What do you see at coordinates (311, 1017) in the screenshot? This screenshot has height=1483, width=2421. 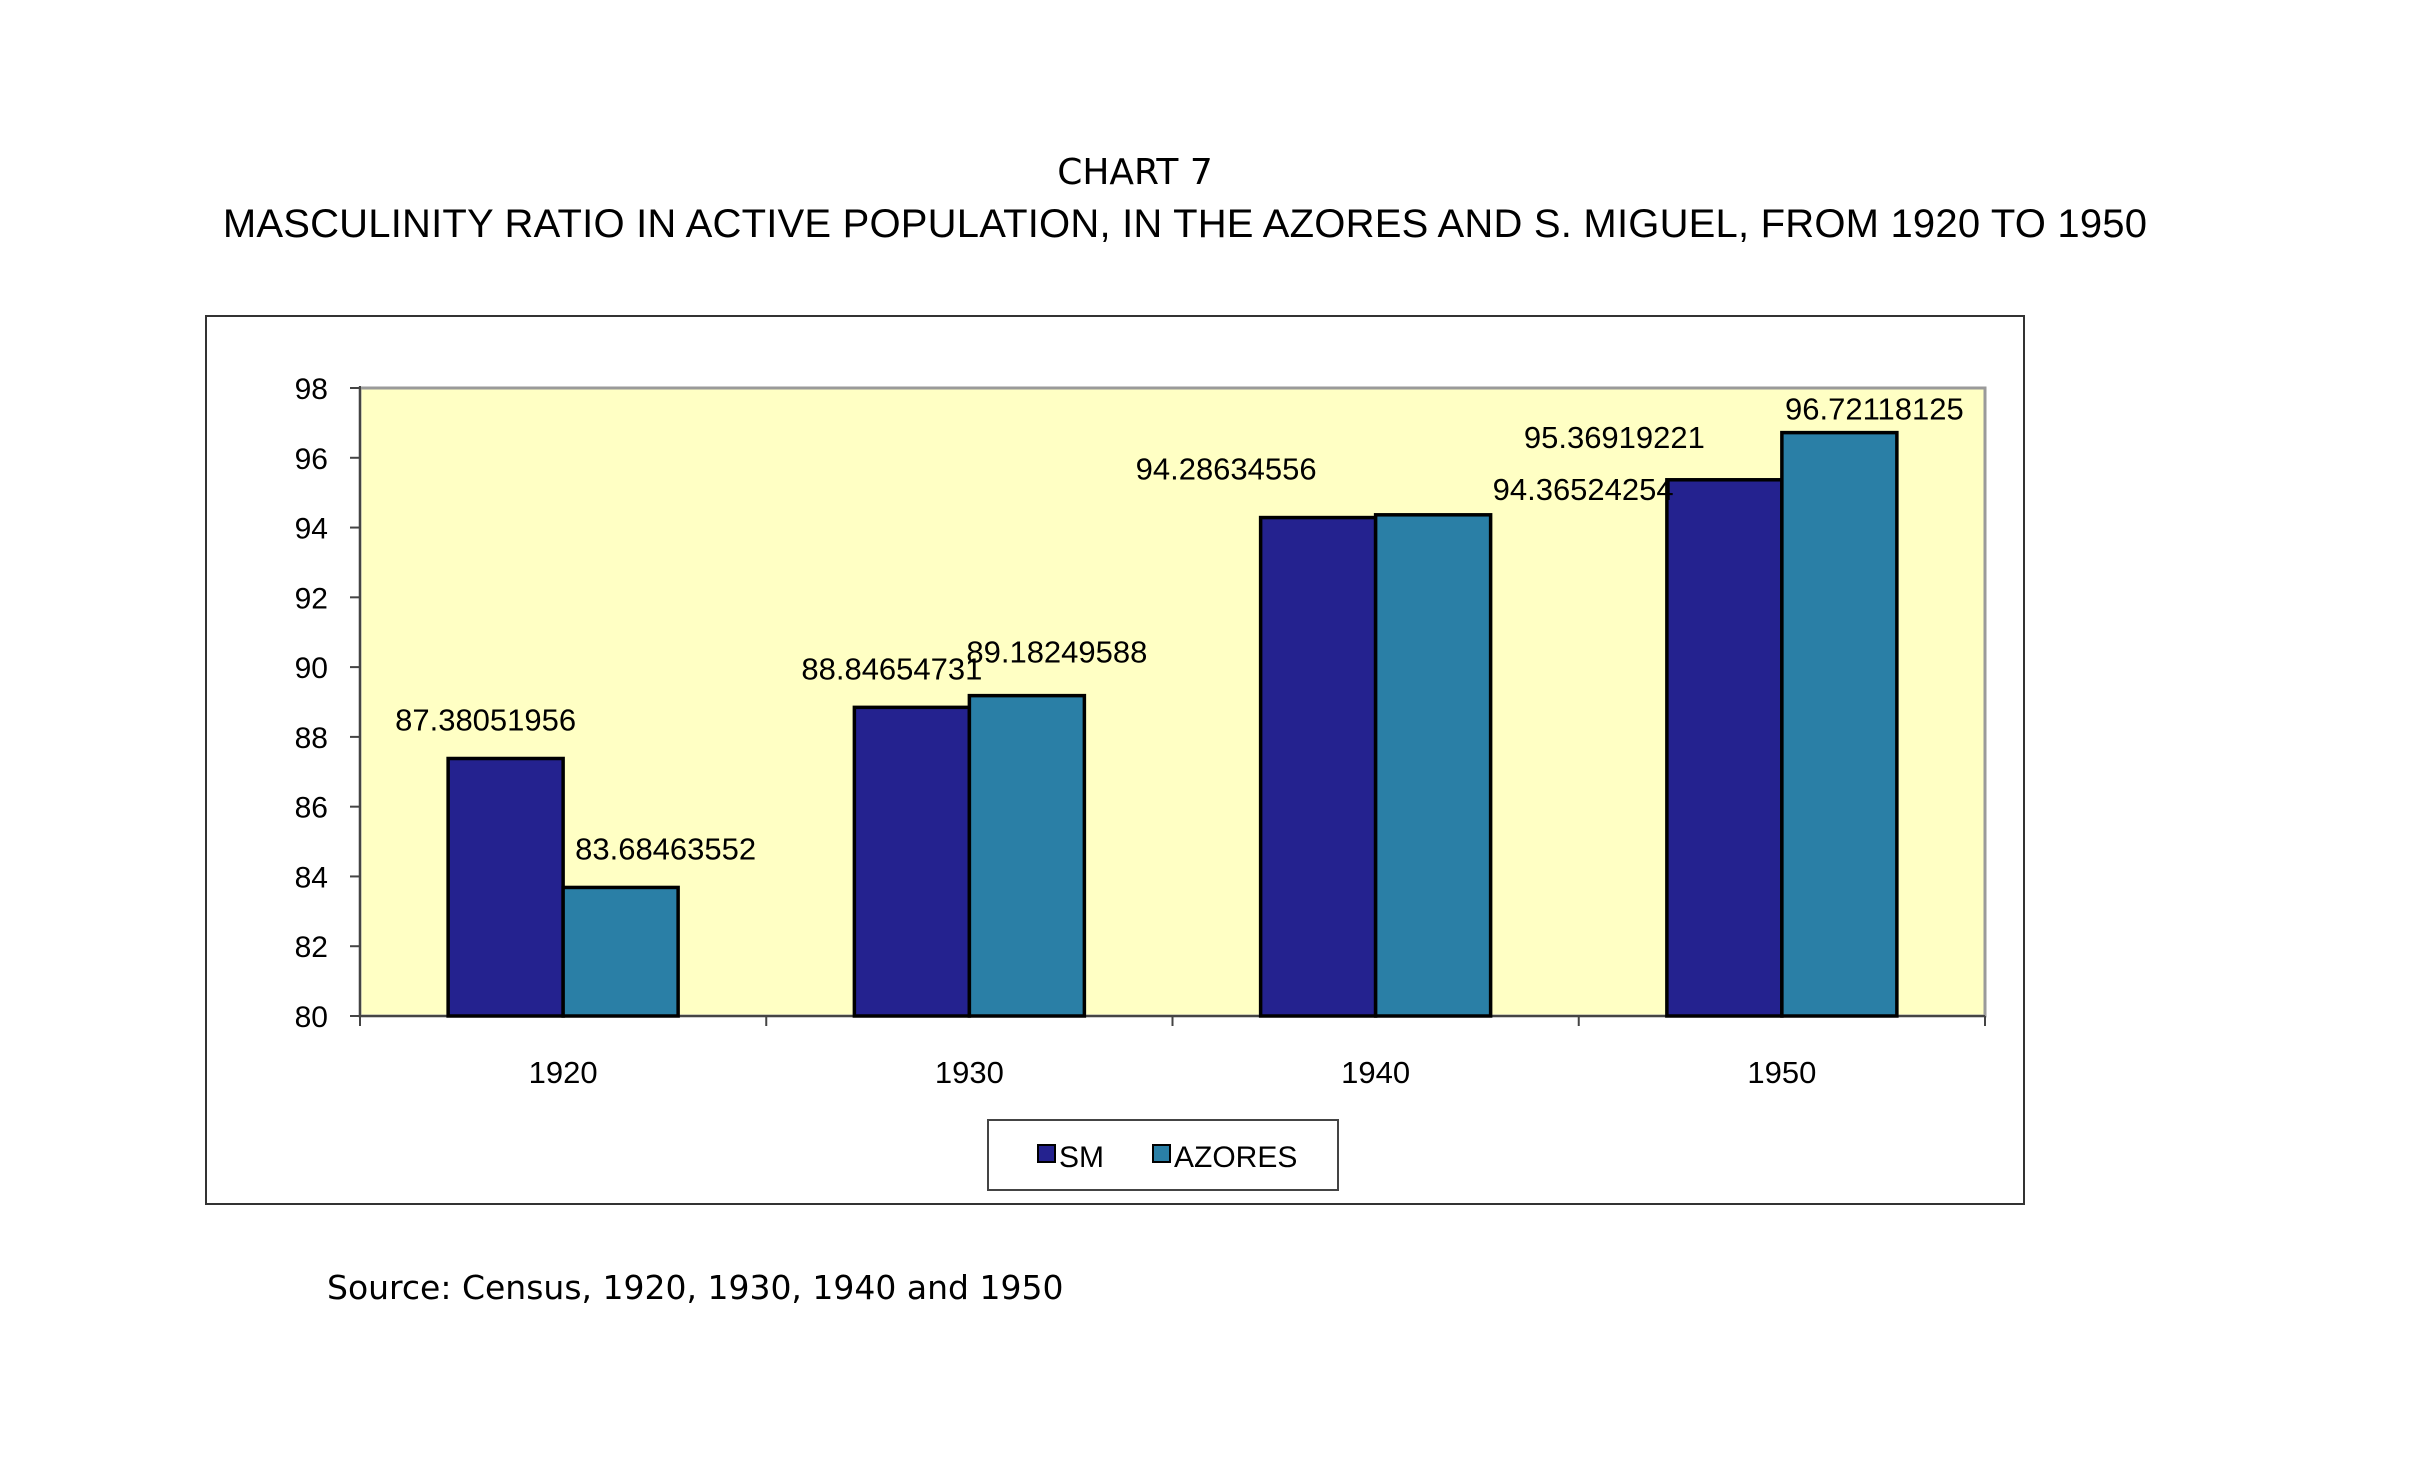 I see `y-tick-label: 80` at bounding box center [311, 1017].